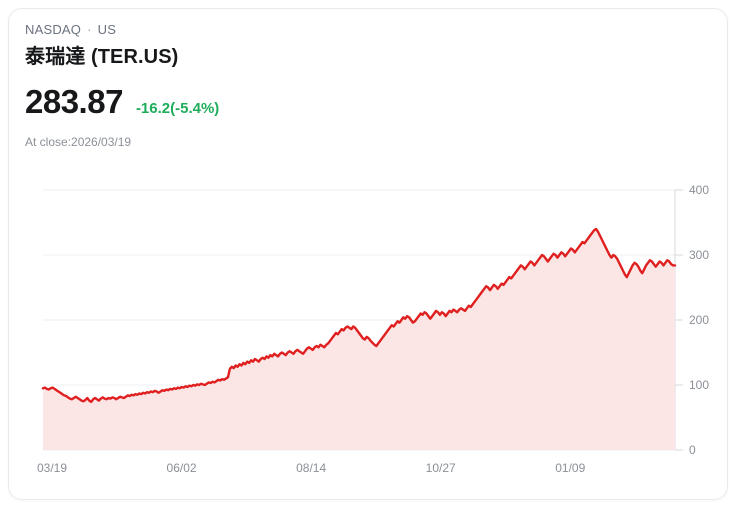 This screenshot has height=513, width=736. Describe the element at coordinates (182, 468) in the screenshot. I see `x-axis-label: 06/02` at that location.